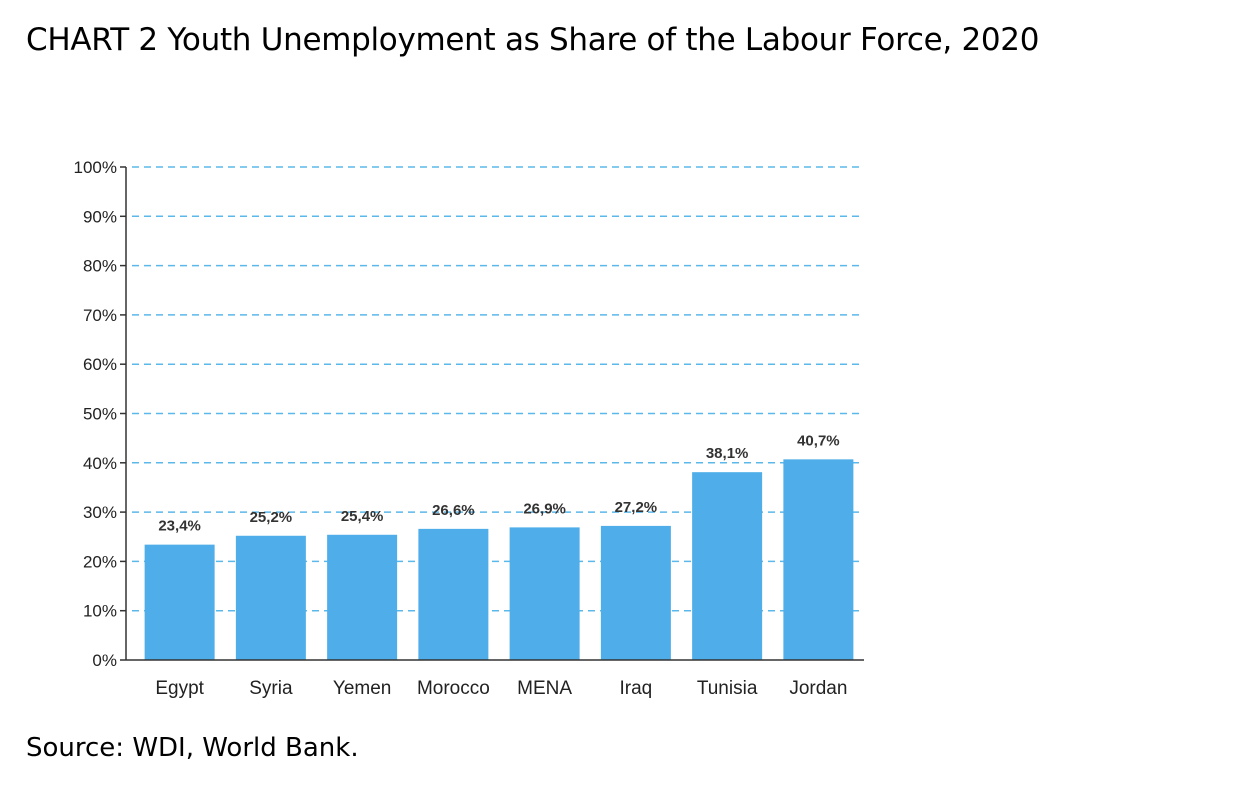 This screenshot has width=1236, height=788. I want to click on data-label: 26,6%, so click(453, 510).